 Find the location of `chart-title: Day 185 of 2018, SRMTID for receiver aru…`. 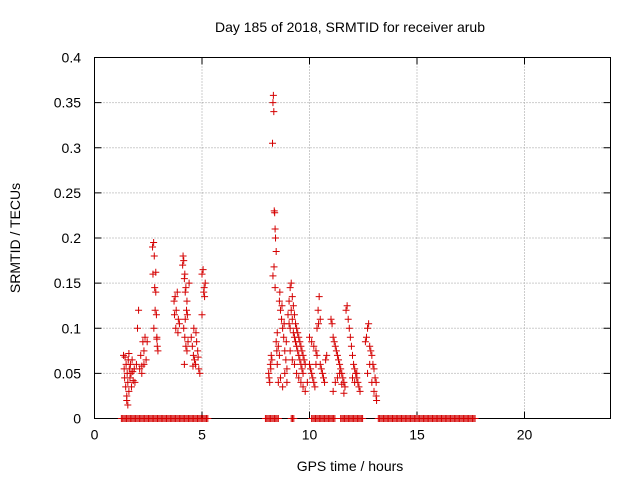

chart-title: Day 185 of 2018, SRMTID for receiver aru… is located at coordinates (350, 27).